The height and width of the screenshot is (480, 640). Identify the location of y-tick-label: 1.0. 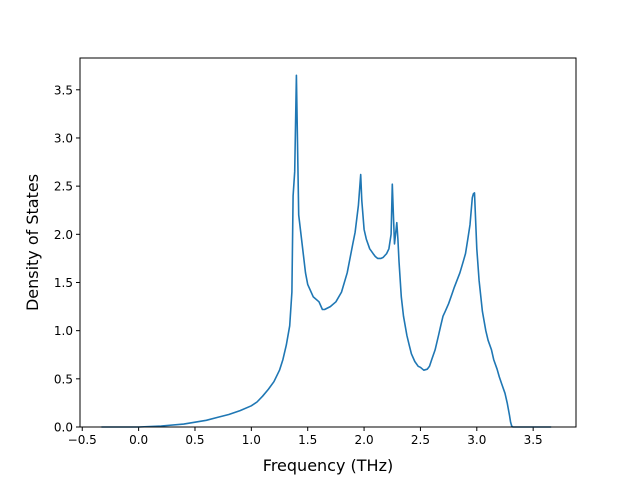
(63, 331).